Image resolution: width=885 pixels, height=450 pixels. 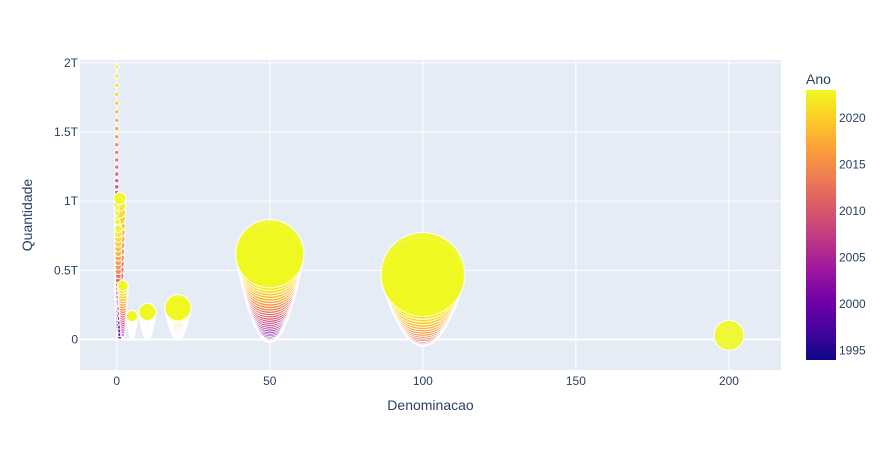 What do you see at coordinates (818, 79) in the screenshot?
I see `colorbar-title: Ano` at bounding box center [818, 79].